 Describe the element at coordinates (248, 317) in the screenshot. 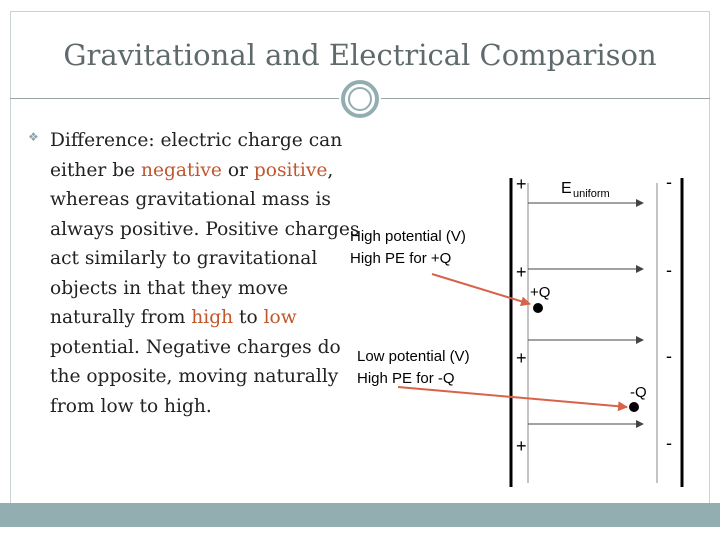

I see `body-mid3: to` at that location.